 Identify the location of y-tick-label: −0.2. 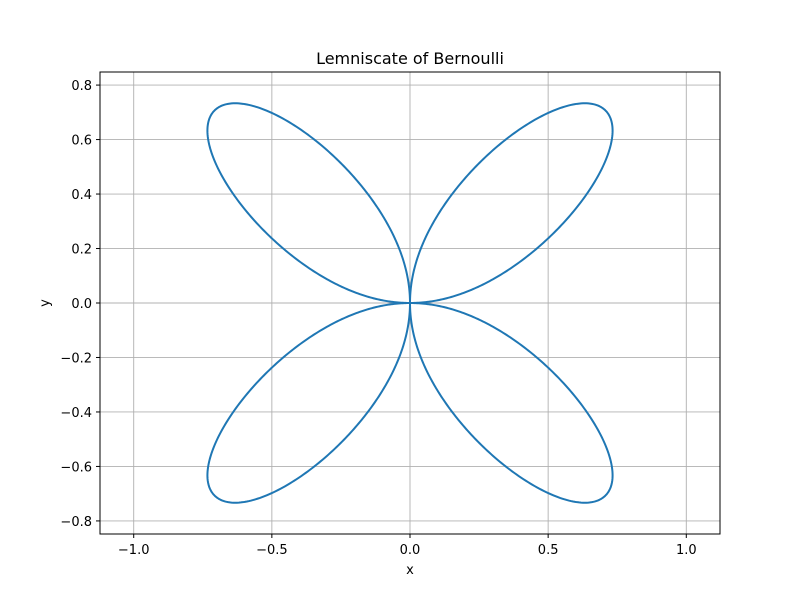
(76, 358).